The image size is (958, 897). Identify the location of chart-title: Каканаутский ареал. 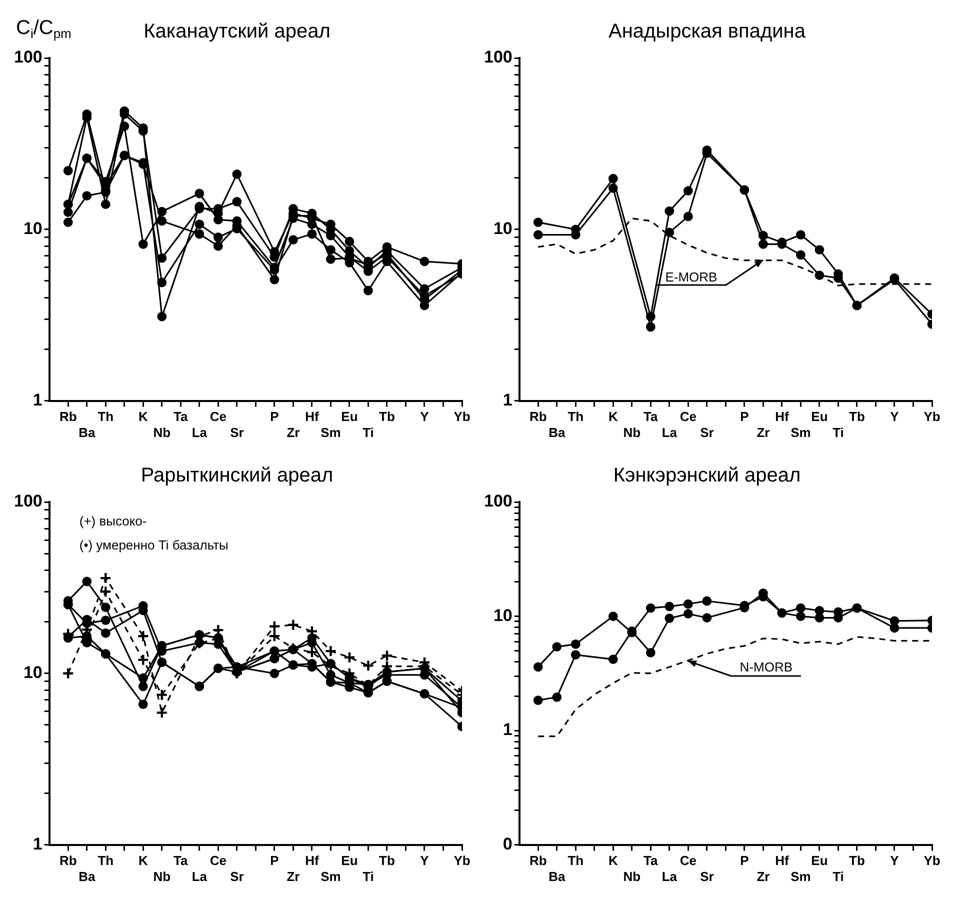
(237, 31).